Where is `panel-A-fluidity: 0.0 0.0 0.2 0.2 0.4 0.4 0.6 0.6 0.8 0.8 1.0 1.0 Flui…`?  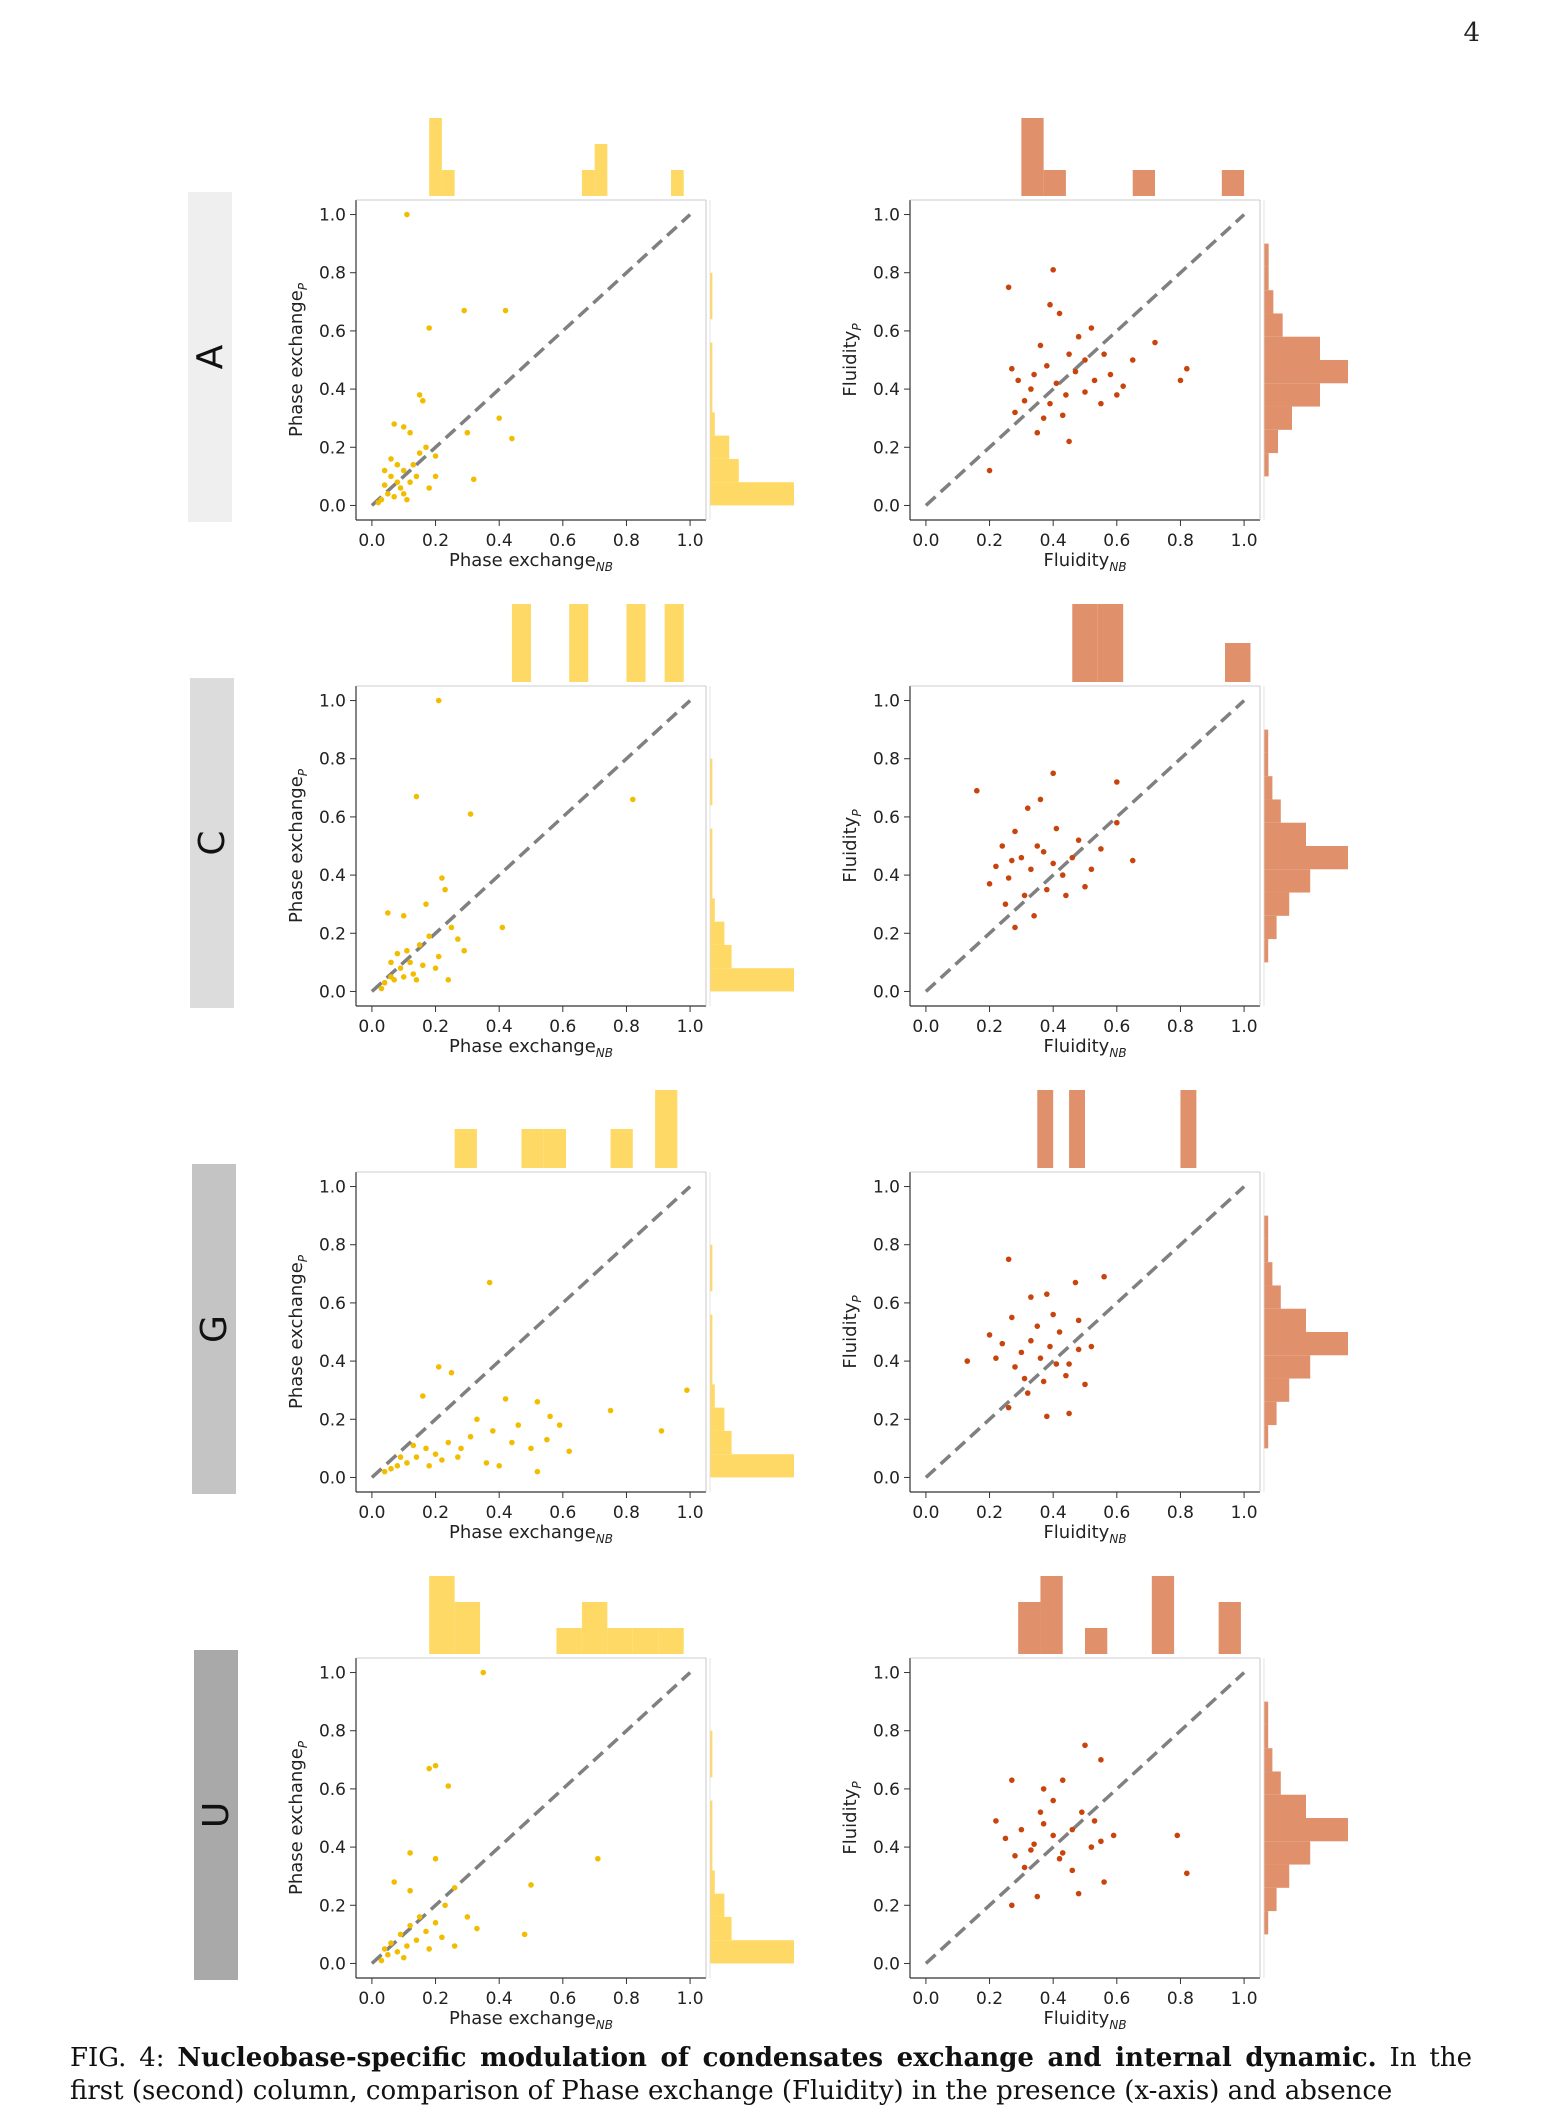
panel-A-fluidity: 0.0 0.0 0.2 0.2 0.4 0.4 0.6 0.6 0.8 0.8 1.0 1.0 Flui… is located at coordinates (1094, 346).